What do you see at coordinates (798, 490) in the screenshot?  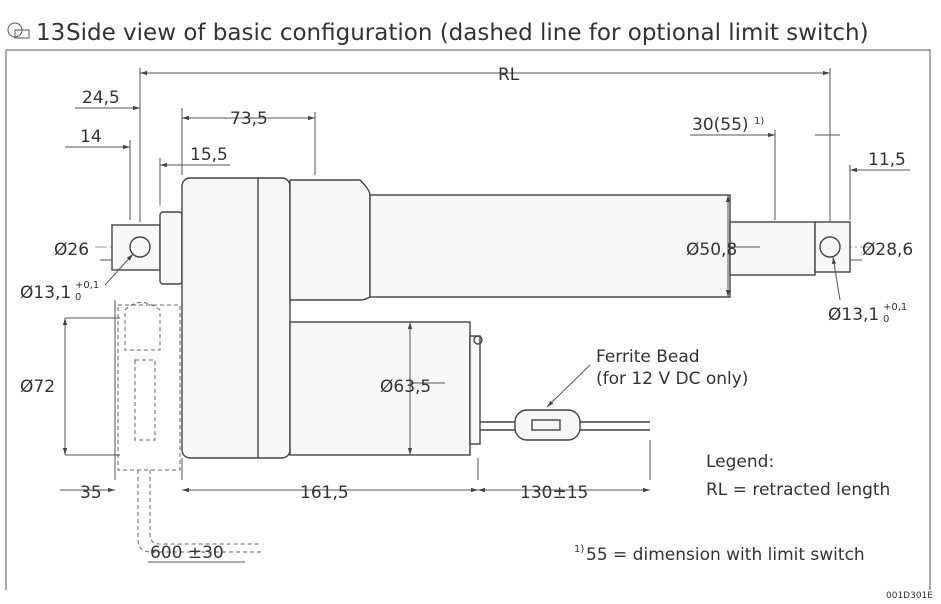 I see `legend-entry: RL = retracted length` at bounding box center [798, 490].